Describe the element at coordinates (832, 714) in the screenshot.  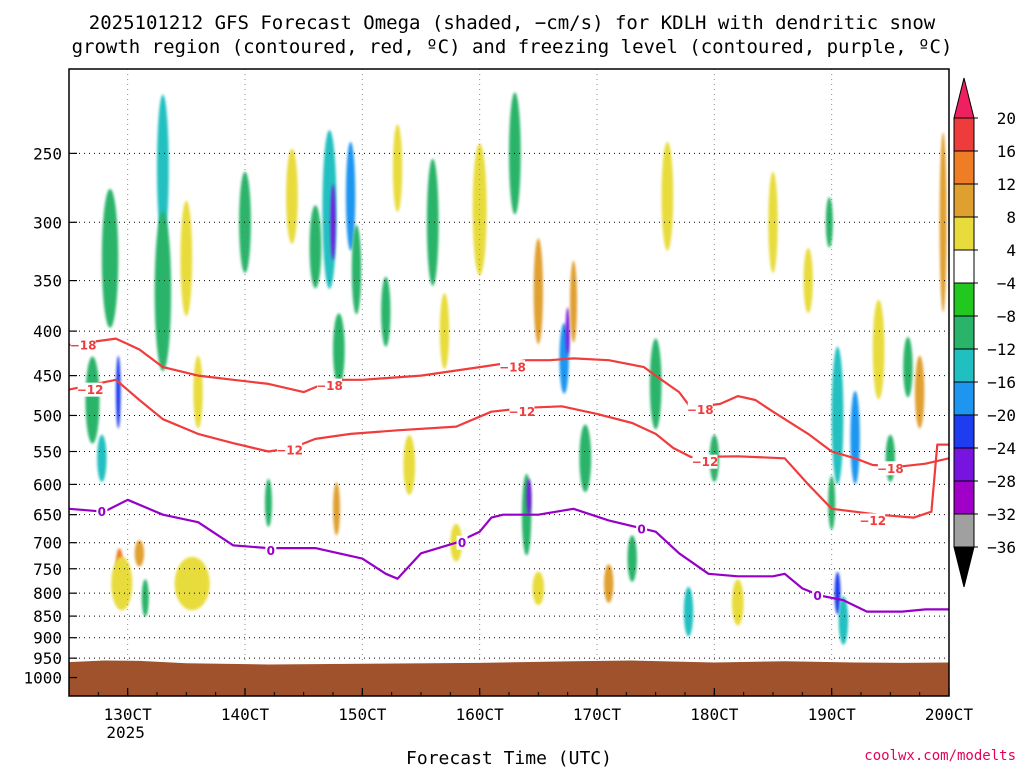
I see `x-tick-label-190CT: 190CT` at that location.